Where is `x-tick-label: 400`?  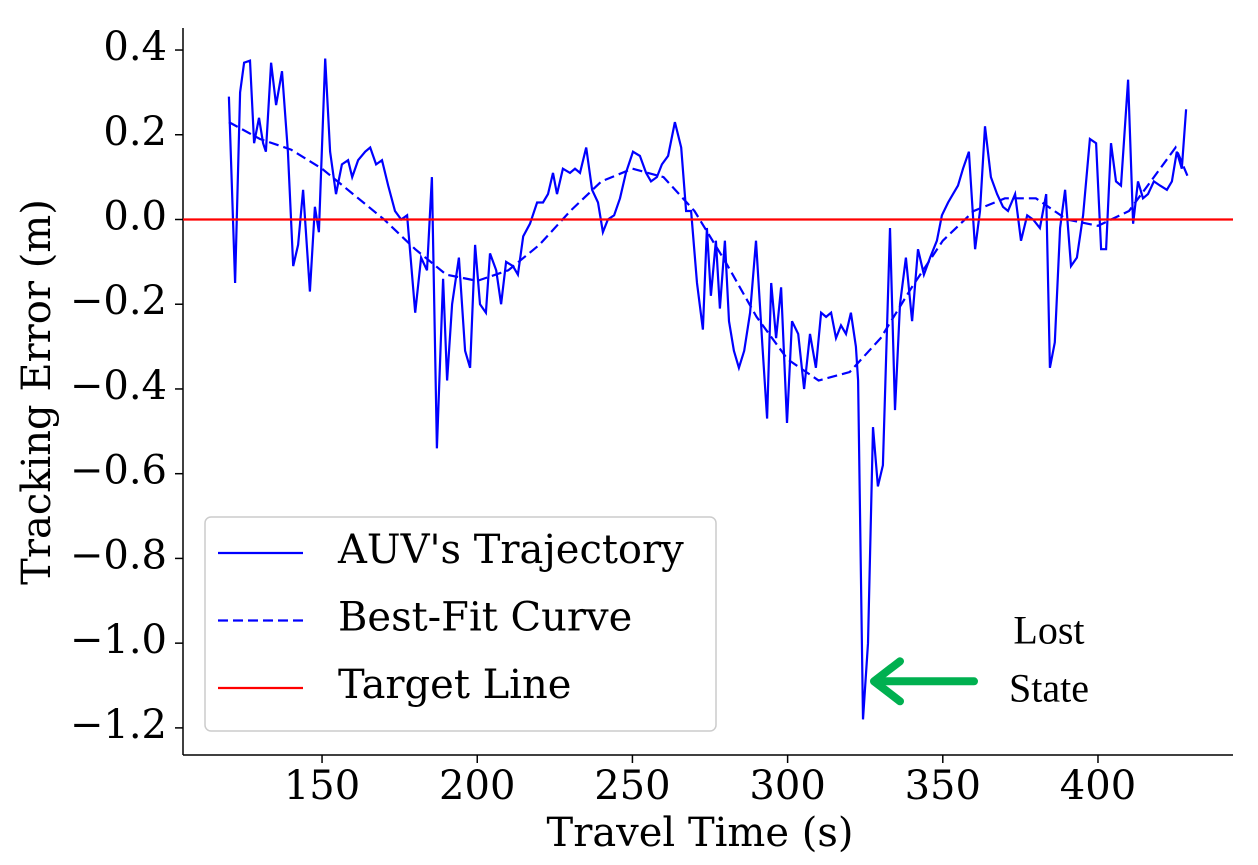 x-tick-label: 400 is located at coordinates (1098, 786).